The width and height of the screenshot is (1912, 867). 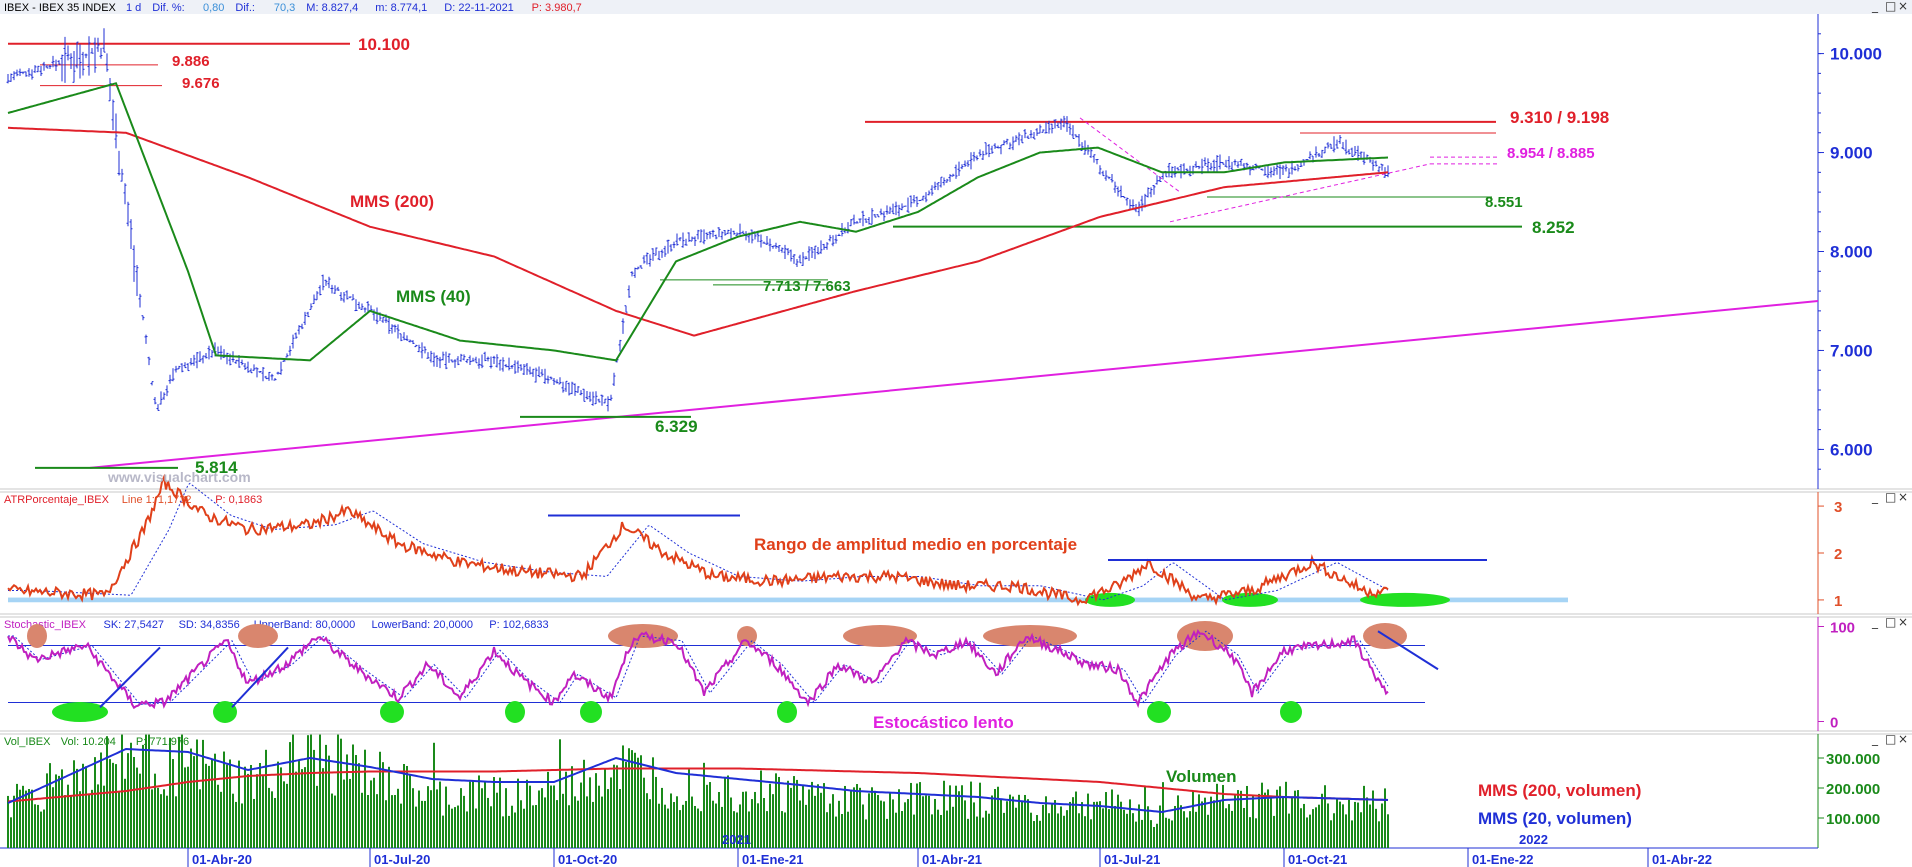 I want to click on atr-title: Rango de amplitud medio en porcentaje, so click(x=915, y=544).